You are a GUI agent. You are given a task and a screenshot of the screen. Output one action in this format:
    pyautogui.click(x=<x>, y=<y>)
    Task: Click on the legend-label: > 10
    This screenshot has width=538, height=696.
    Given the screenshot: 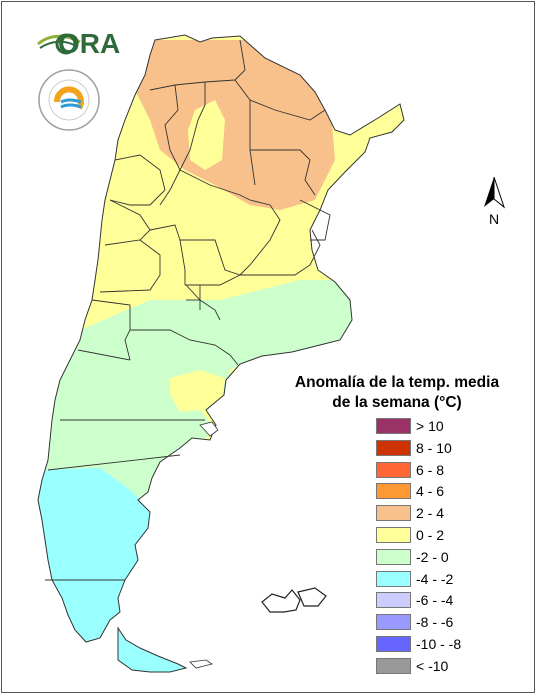 What is the action you would take?
    pyautogui.click(x=430, y=426)
    